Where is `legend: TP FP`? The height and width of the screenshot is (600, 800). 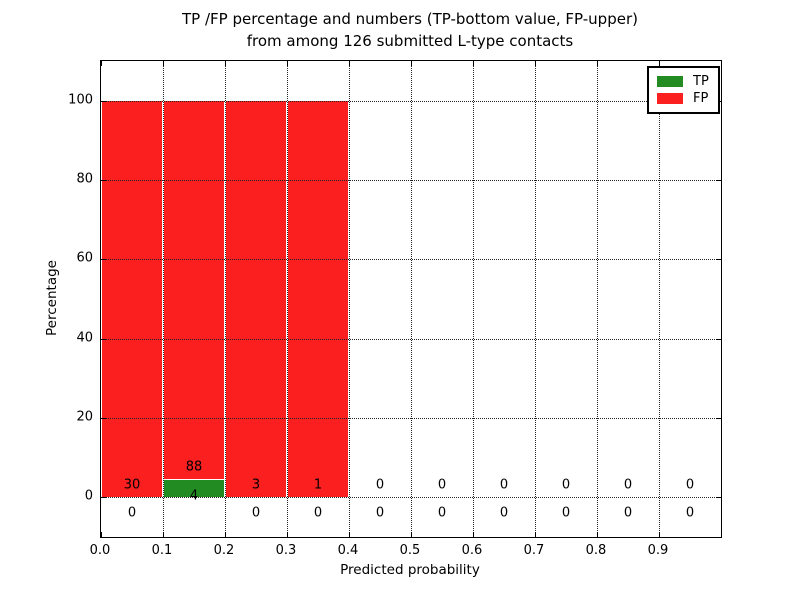
legend: TP FP is located at coordinates (683, 90).